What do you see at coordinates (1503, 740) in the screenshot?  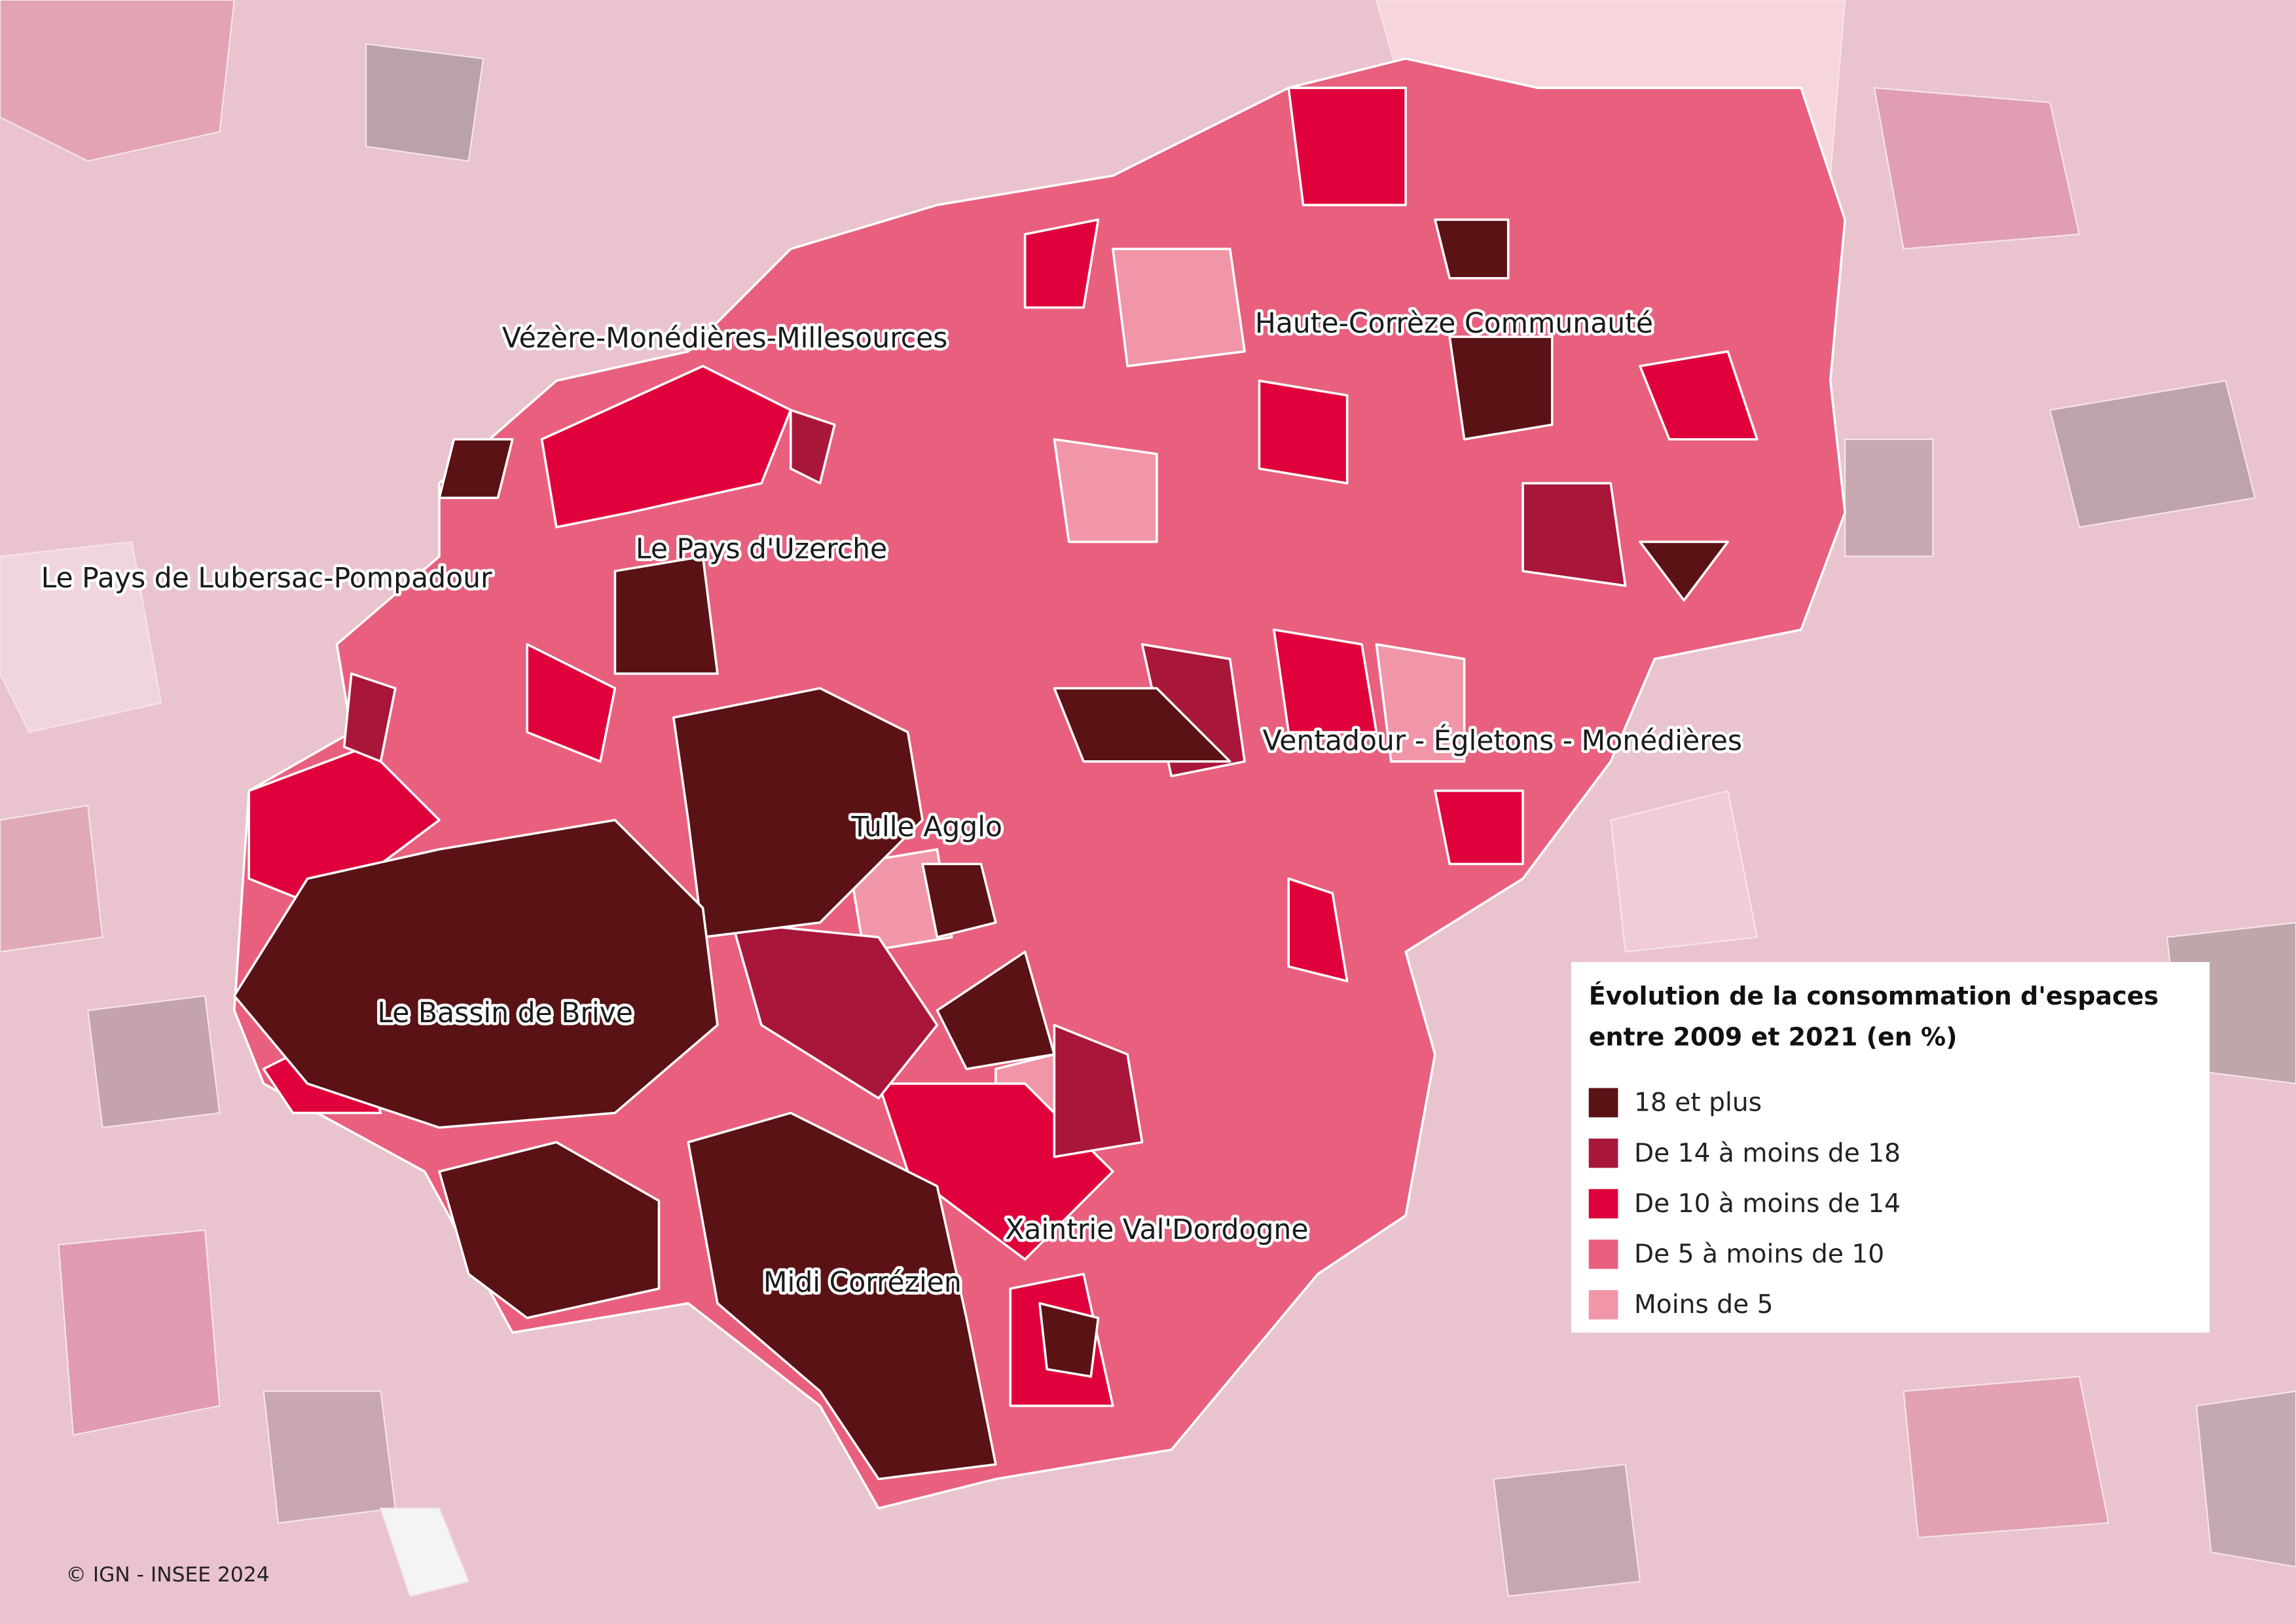 I see `place-label: Ventadour - Égletons - Monédières` at bounding box center [1503, 740].